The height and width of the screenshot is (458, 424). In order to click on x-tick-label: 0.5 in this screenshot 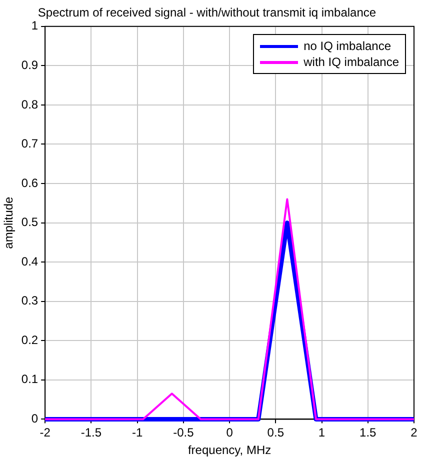, I will do `click(275, 433)`.